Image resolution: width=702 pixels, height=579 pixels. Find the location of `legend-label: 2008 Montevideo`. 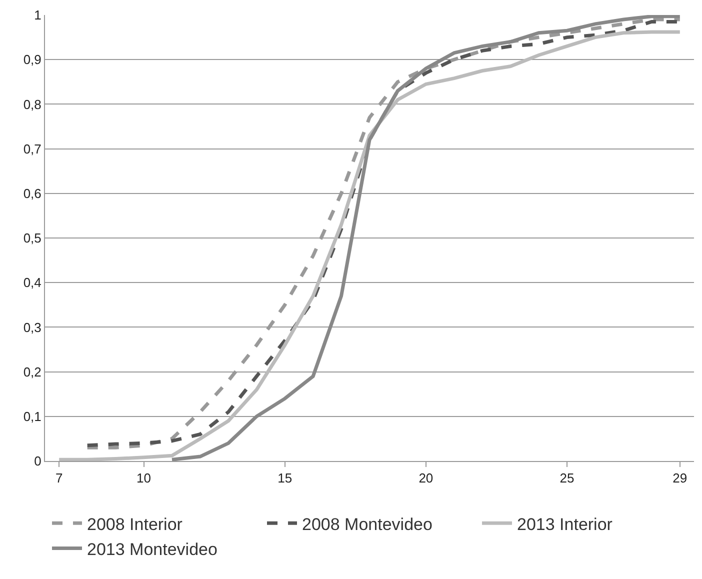

legend-label: 2008 Montevideo is located at coordinates (367, 524).